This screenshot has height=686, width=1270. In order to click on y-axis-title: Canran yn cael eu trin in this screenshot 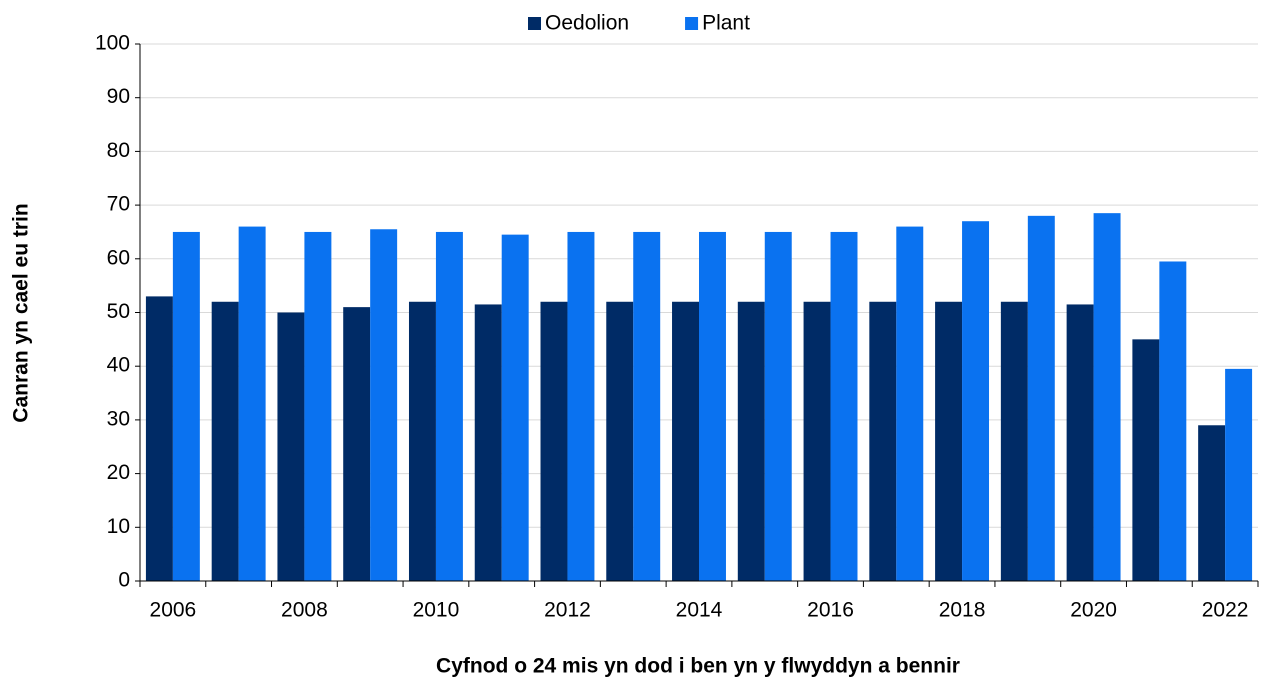, I will do `click(21, 312)`.